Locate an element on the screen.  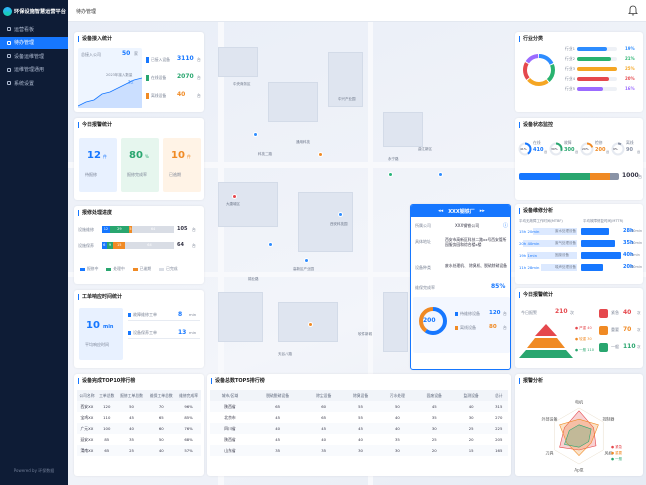
alarm-right-label: 重要 is located at coordinates (615, 329).